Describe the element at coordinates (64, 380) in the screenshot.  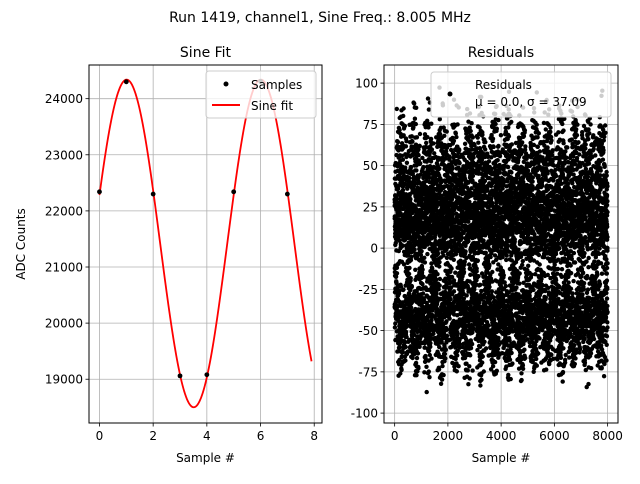
I see `sine-fit-y-tick-label: 19000` at that location.